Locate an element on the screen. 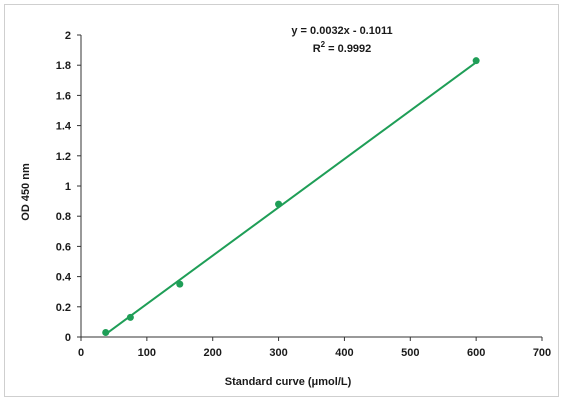  y-axis-ticks: 0 0.2 0.4 0.6 0.8 1 1.2 1.4 1.6 1.8 2 is located at coordinates (68, 187).